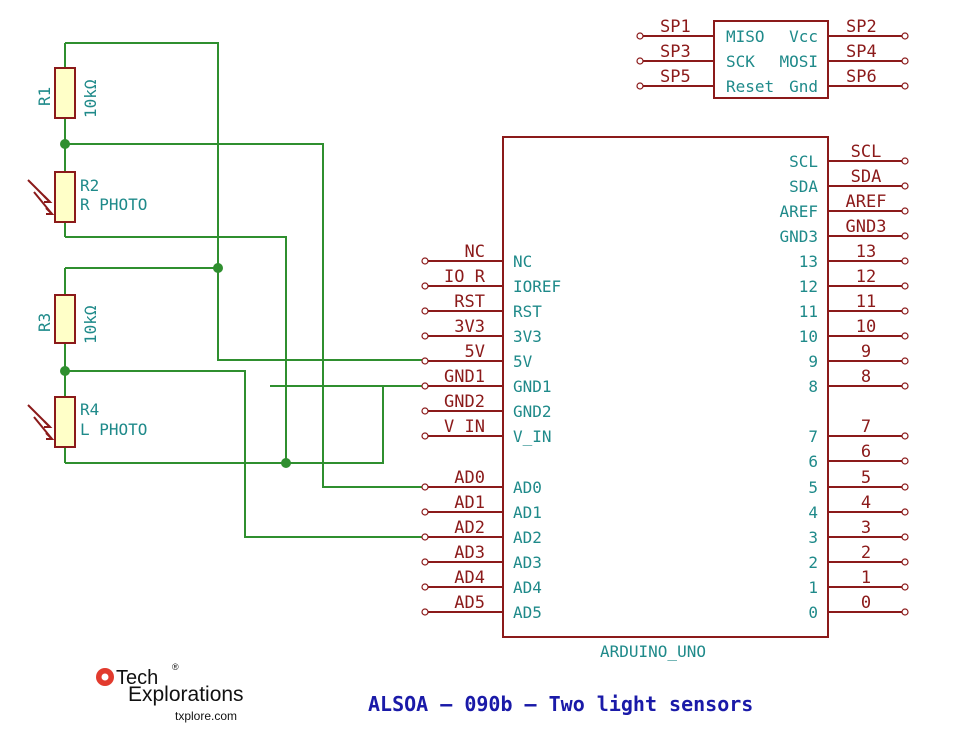 This screenshot has height=742, width=960. What do you see at coordinates (464, 377) in the screenshot?
I see `arduino-net-left: GND1` at bounding box center [464, 377].